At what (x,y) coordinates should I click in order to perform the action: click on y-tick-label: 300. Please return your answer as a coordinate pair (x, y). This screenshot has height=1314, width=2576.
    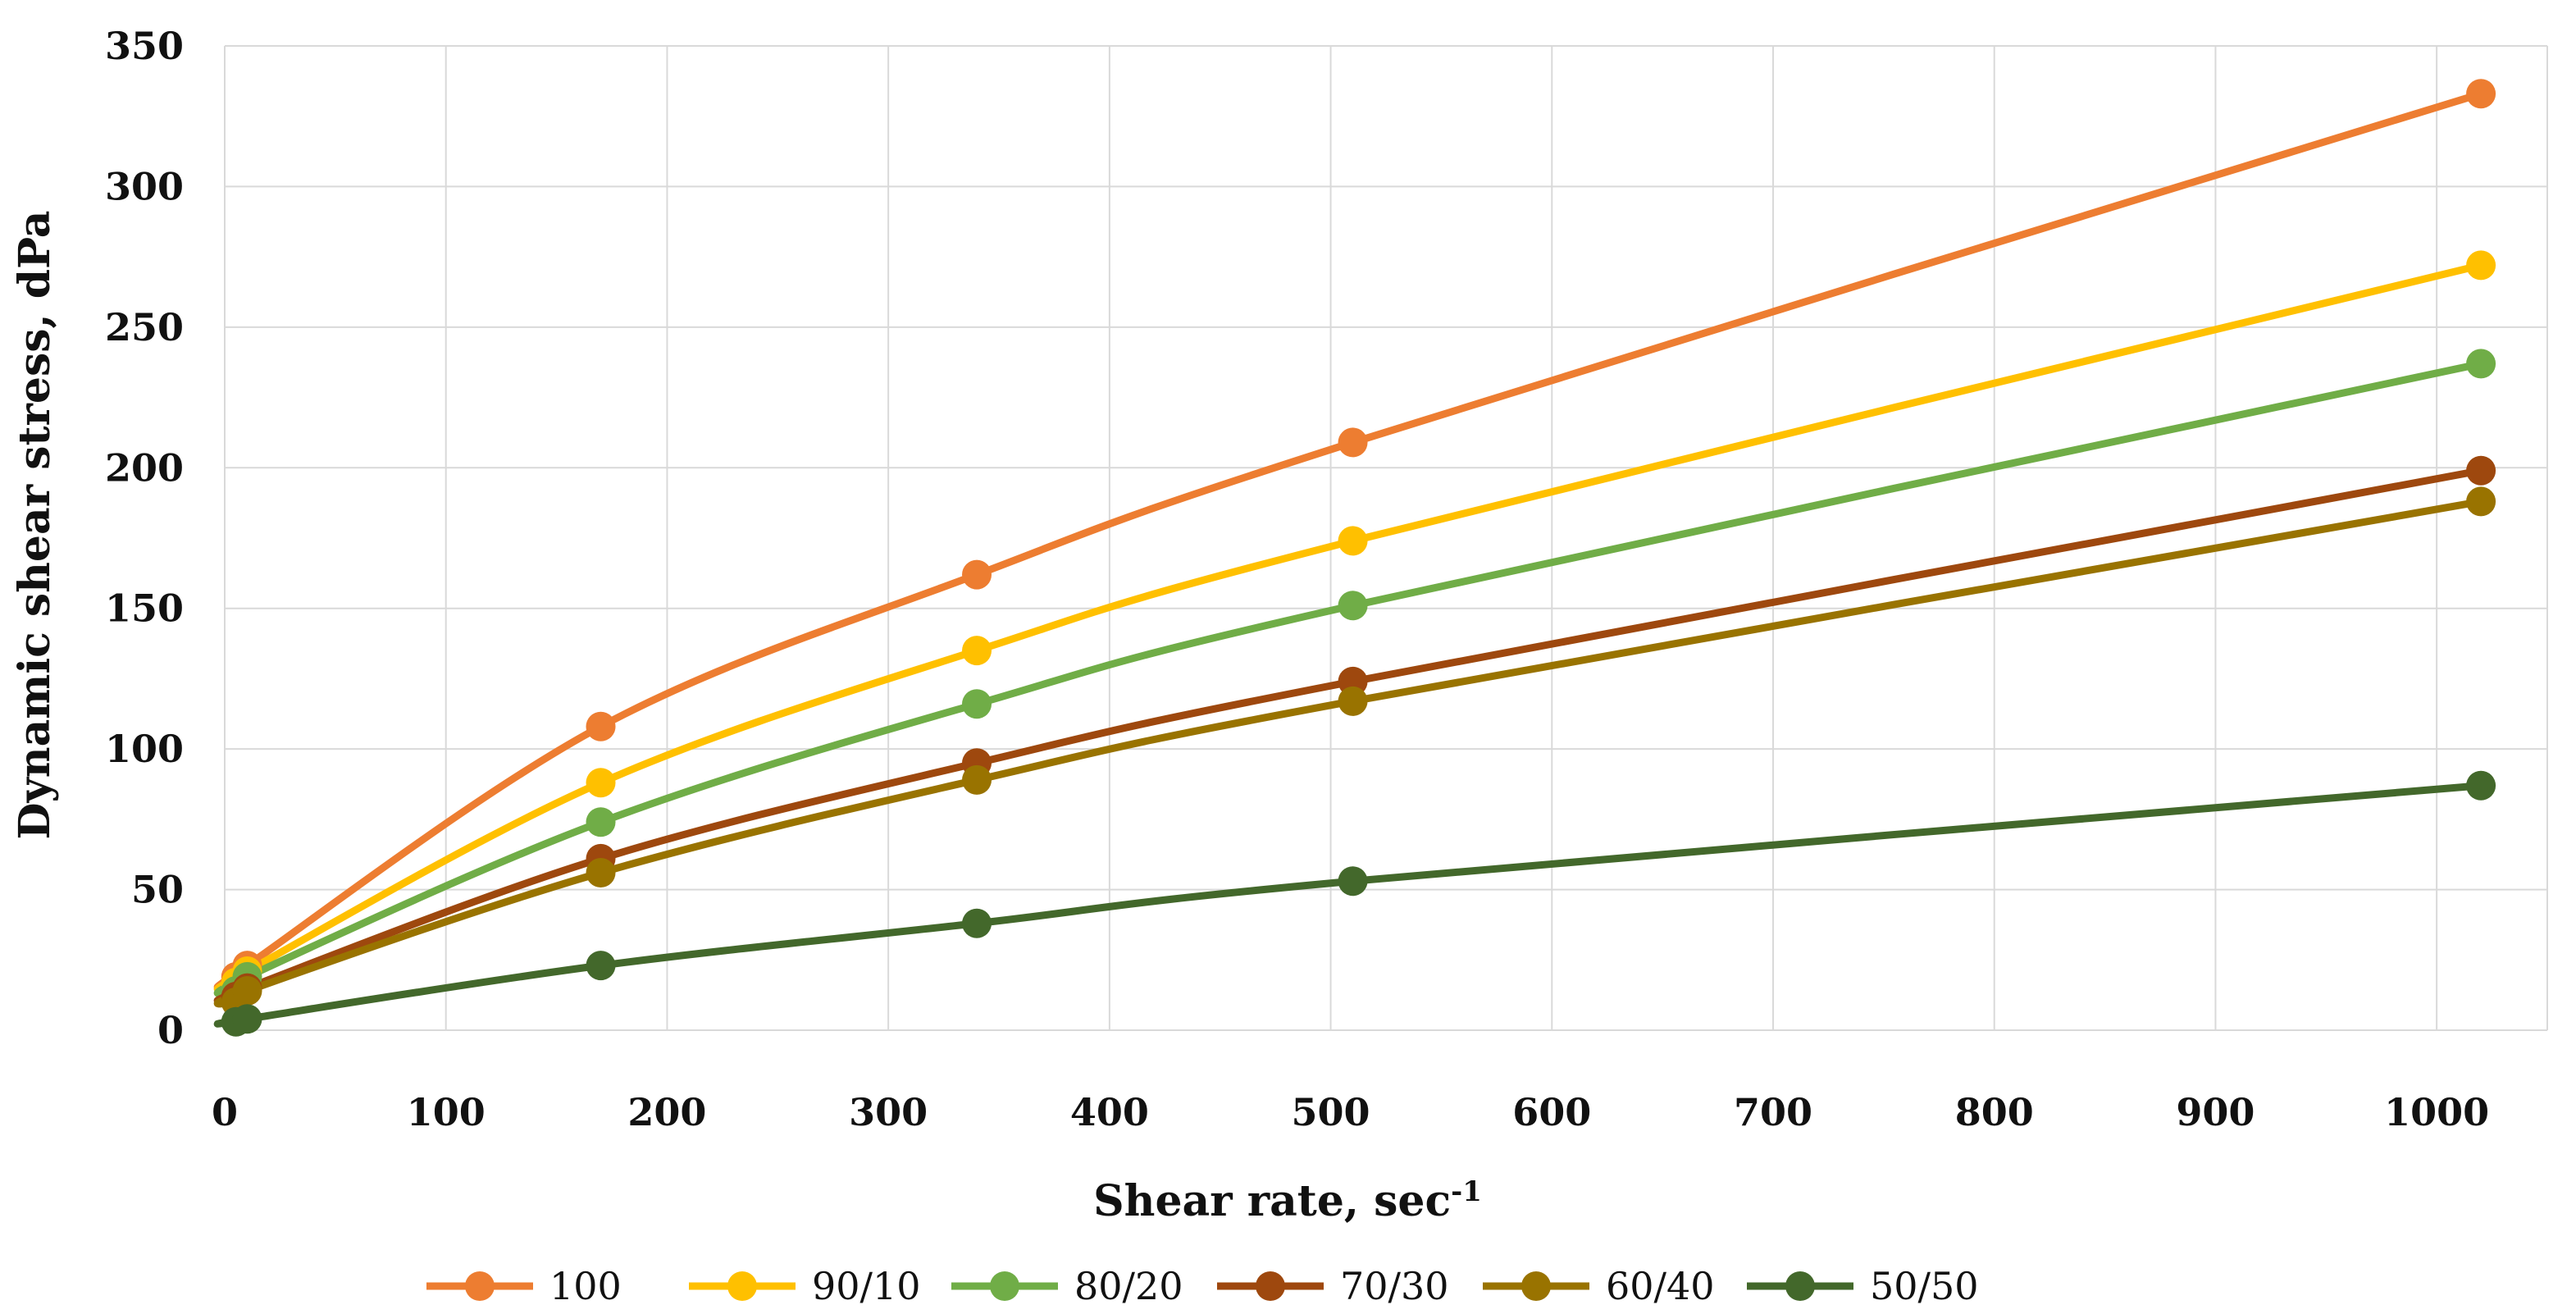
    Looking at the image, I should click on (144, 186).